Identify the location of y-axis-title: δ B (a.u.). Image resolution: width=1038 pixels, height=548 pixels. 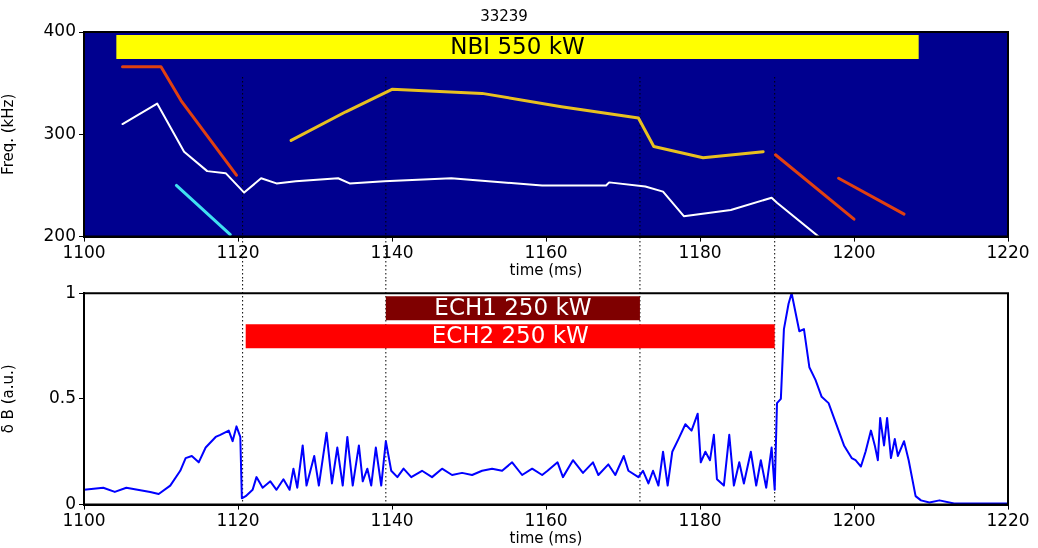
(8, 399).